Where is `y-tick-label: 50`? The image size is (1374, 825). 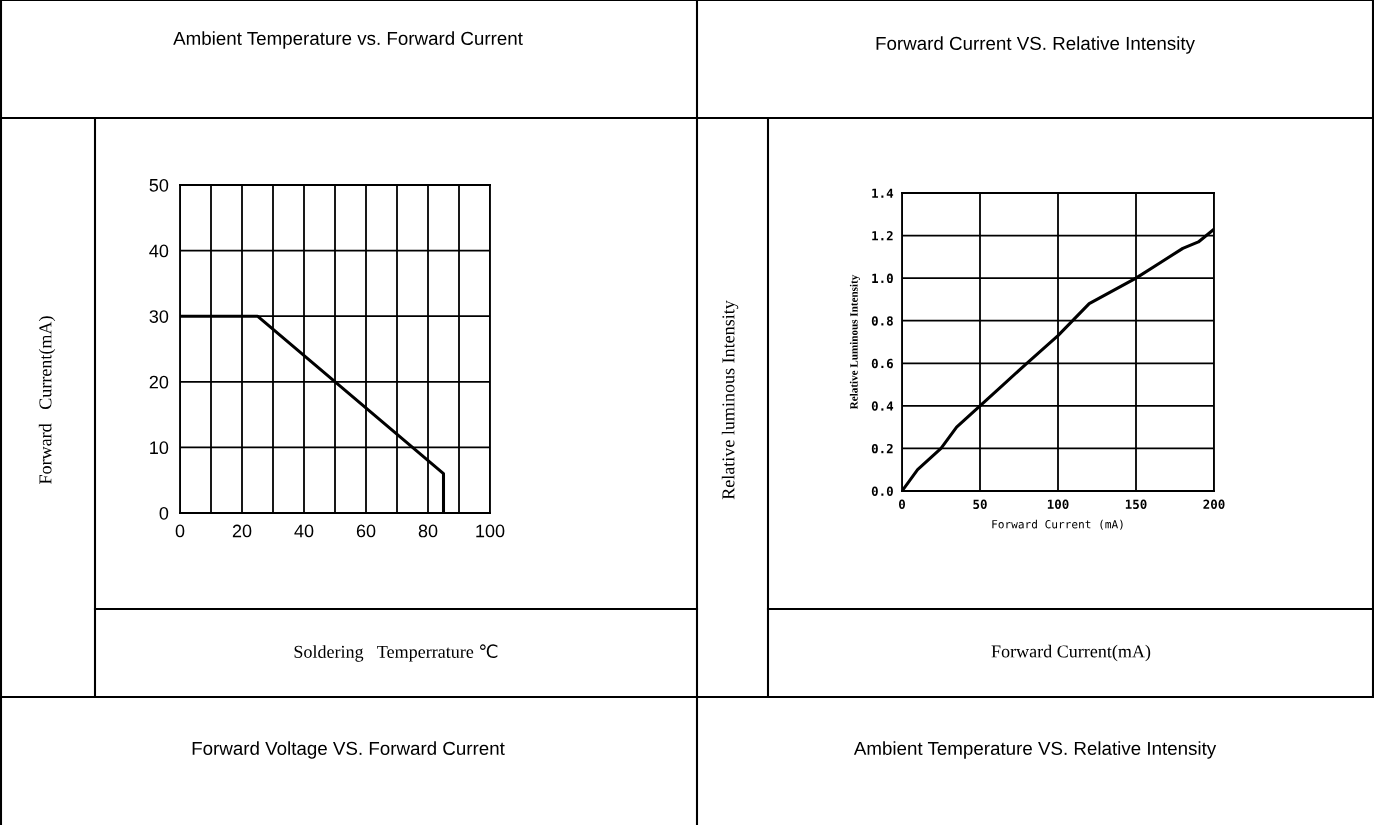 y-tick-label: 50 is located at coordinates (159, 185).